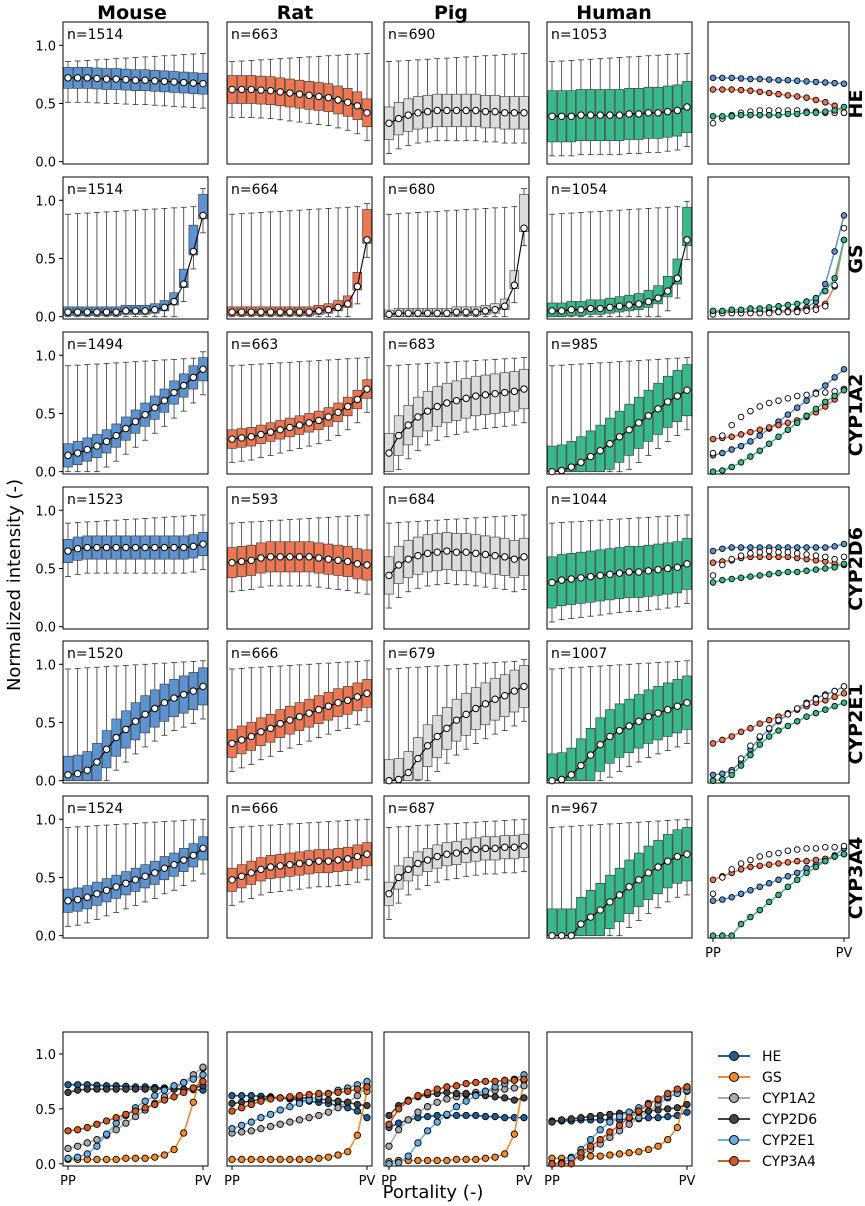  I want to click on panel-cyp1a2-rat-median-point, so click(309, 423).